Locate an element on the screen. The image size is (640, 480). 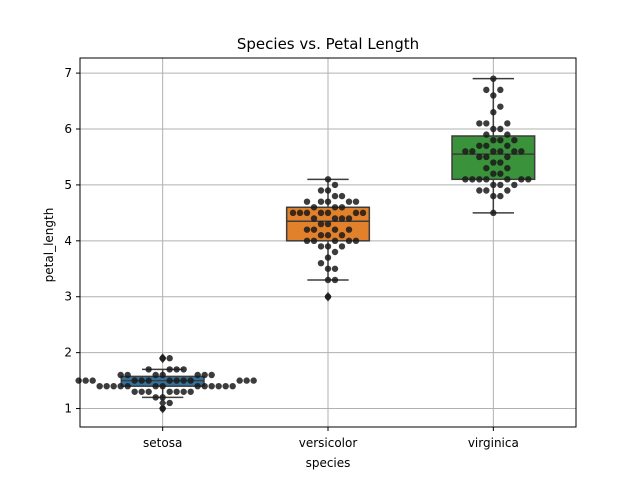
outlier-marker is located at coordinates (163, 402).